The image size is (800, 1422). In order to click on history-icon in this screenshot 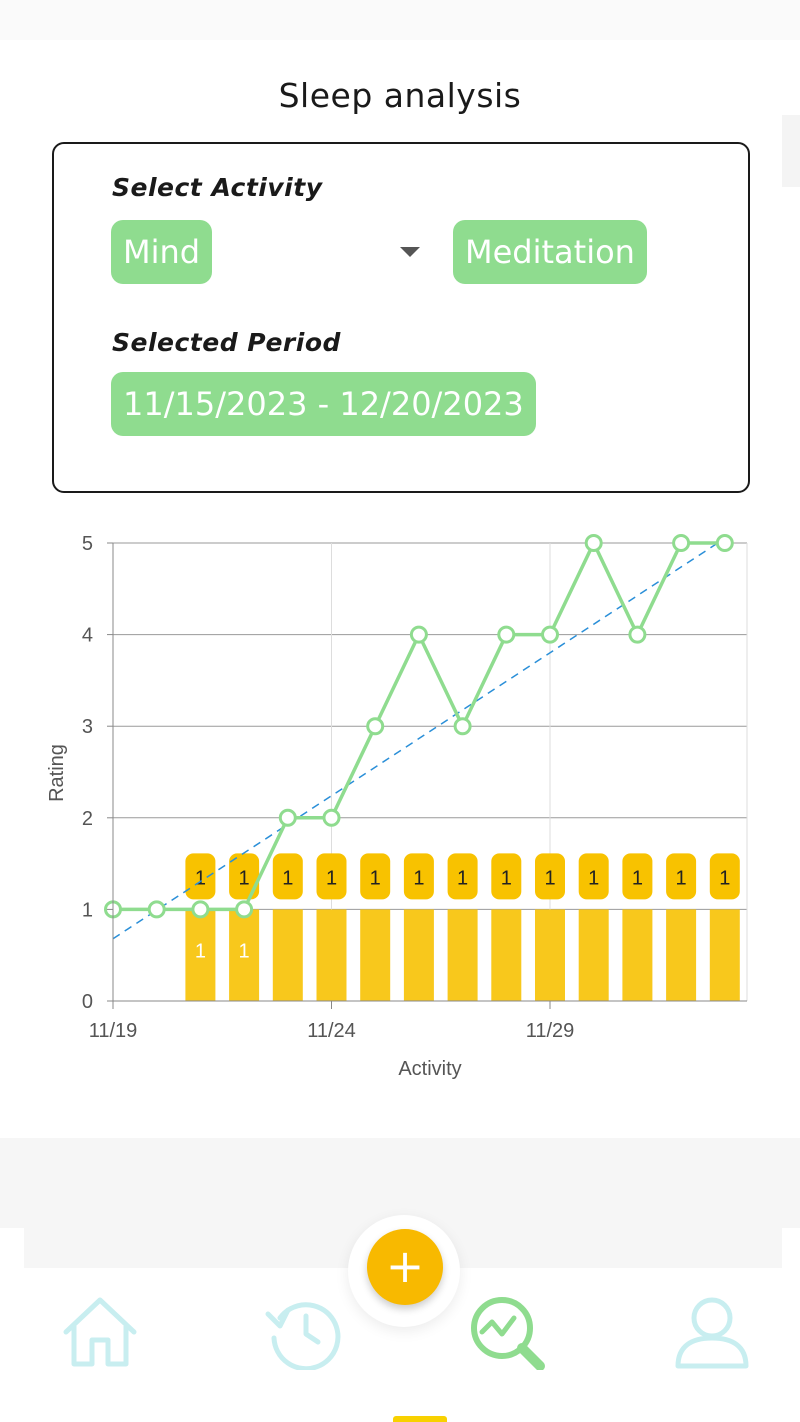, I will do `click(304, 1333)`.